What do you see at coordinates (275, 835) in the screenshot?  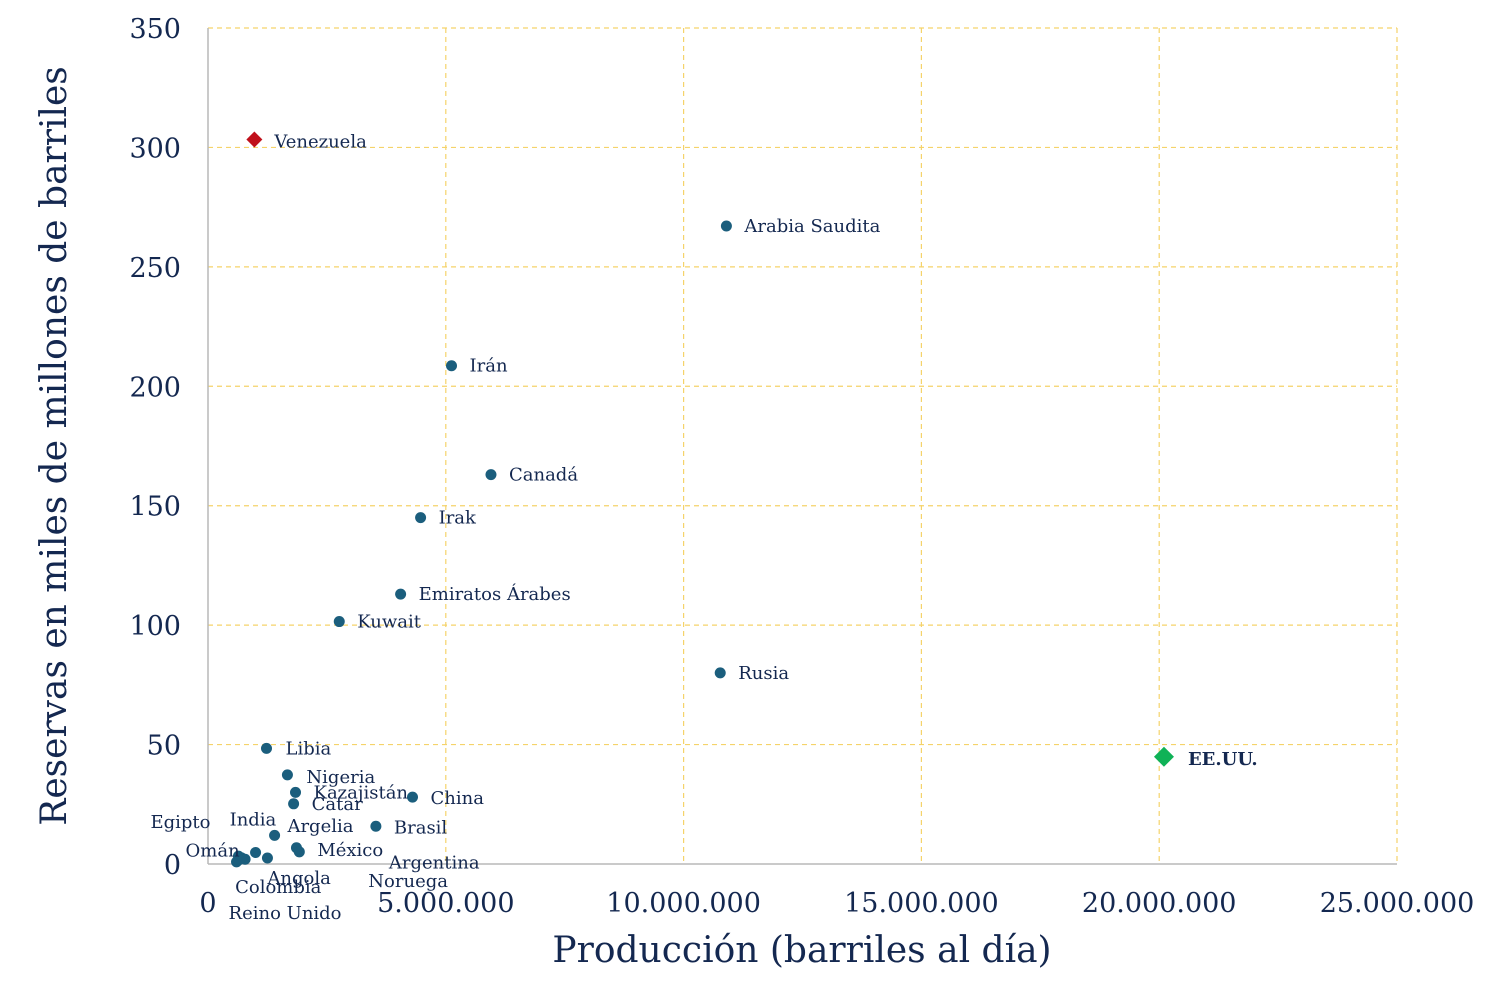 I see `point-india` at bounding box center [275, 835].